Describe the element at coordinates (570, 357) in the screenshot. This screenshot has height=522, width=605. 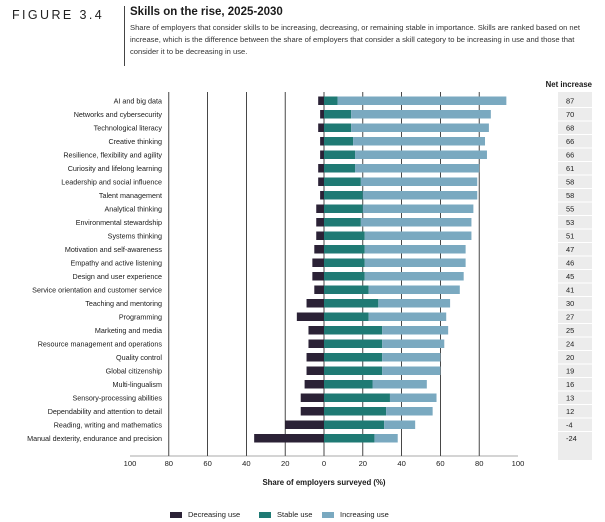
I see `net-increase-value: 20` at that location.